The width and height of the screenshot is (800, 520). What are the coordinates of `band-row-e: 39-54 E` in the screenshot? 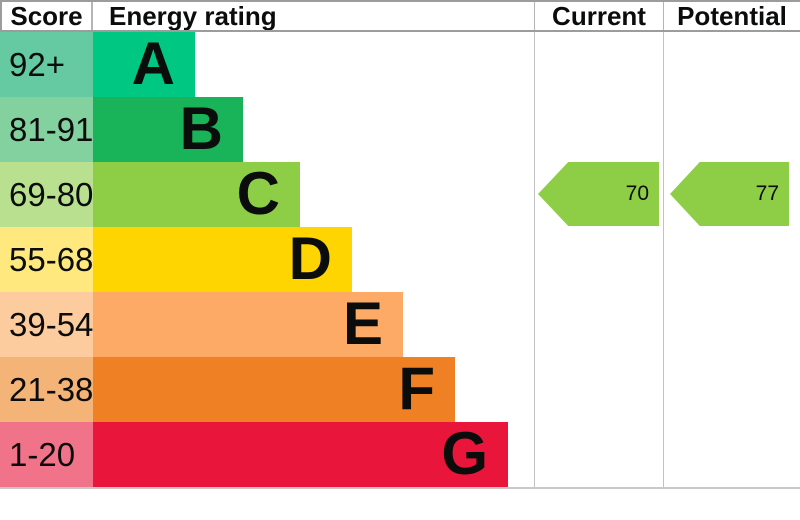 It's located at (267, 324).